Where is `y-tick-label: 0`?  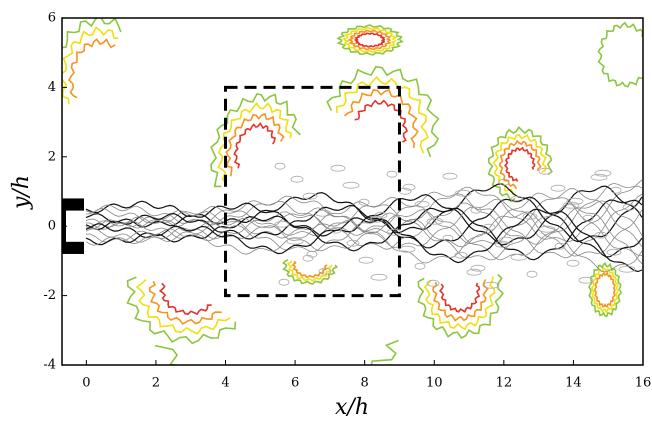
y-tick-label: 0 is located at coordinates (52, 226).